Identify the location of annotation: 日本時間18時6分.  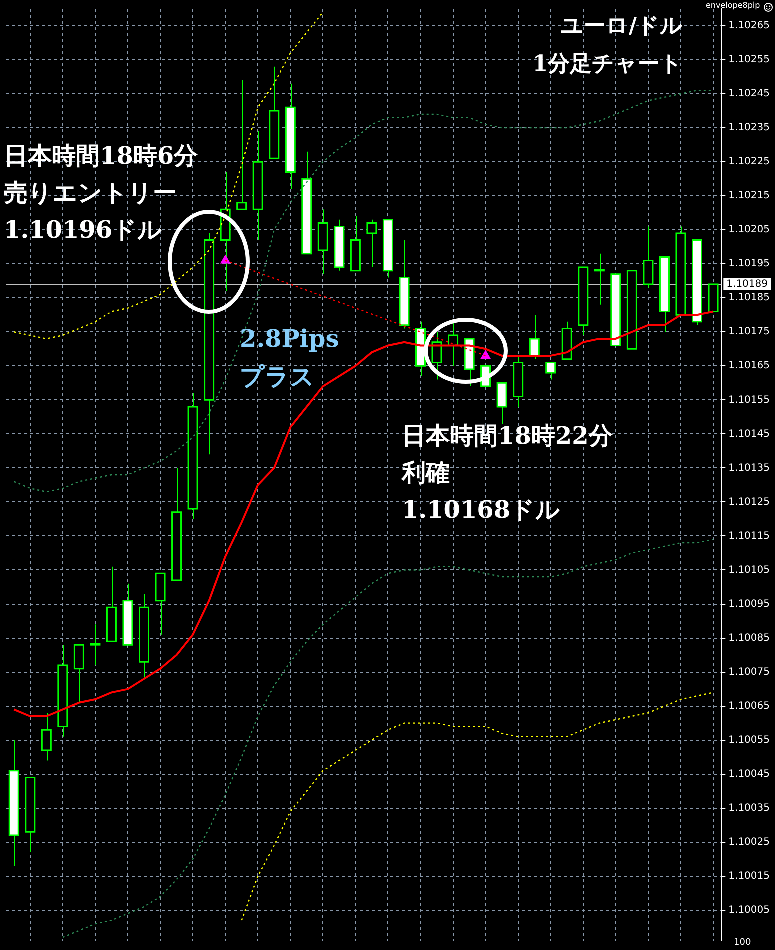
(101, 156).